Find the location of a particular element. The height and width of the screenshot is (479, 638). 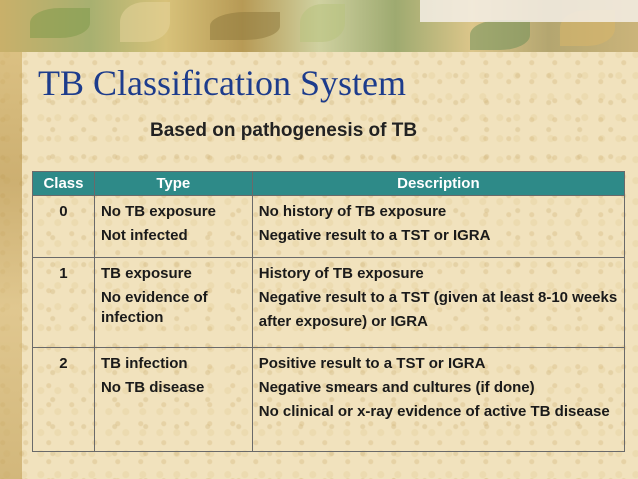

type-cell: TB exposure No evidence of infection is located at coordinates (173, 302).